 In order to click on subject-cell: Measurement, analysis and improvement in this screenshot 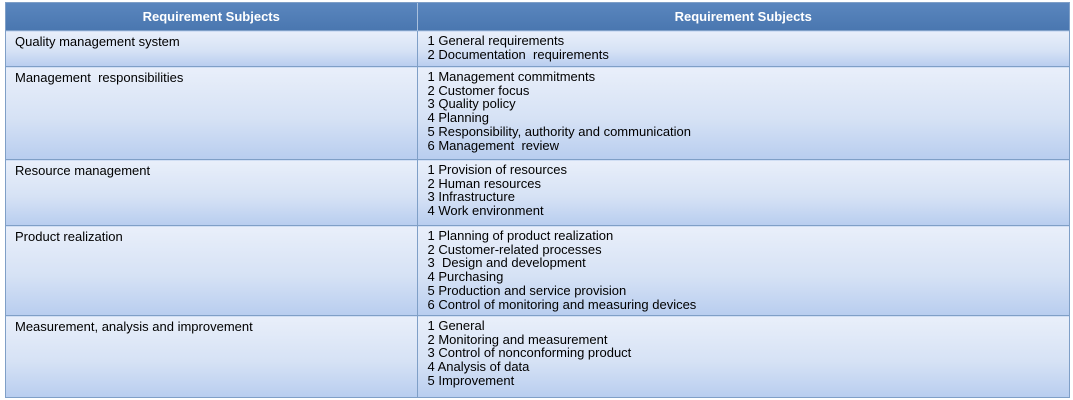, I will do `click(212, 356)`.